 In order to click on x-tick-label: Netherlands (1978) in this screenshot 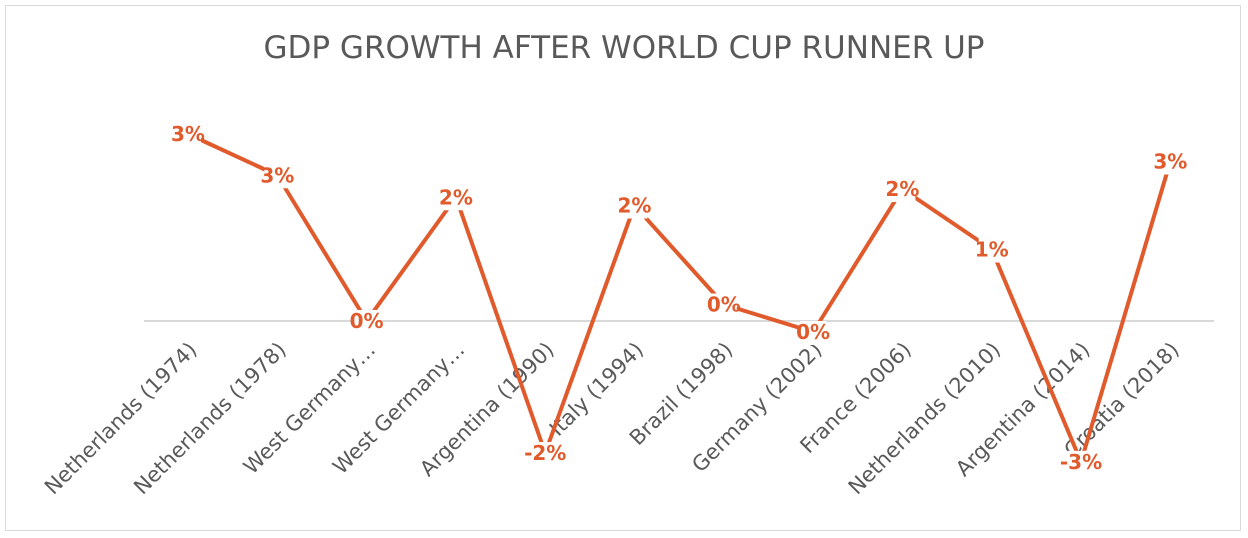, I will do `click(210, 419)`.